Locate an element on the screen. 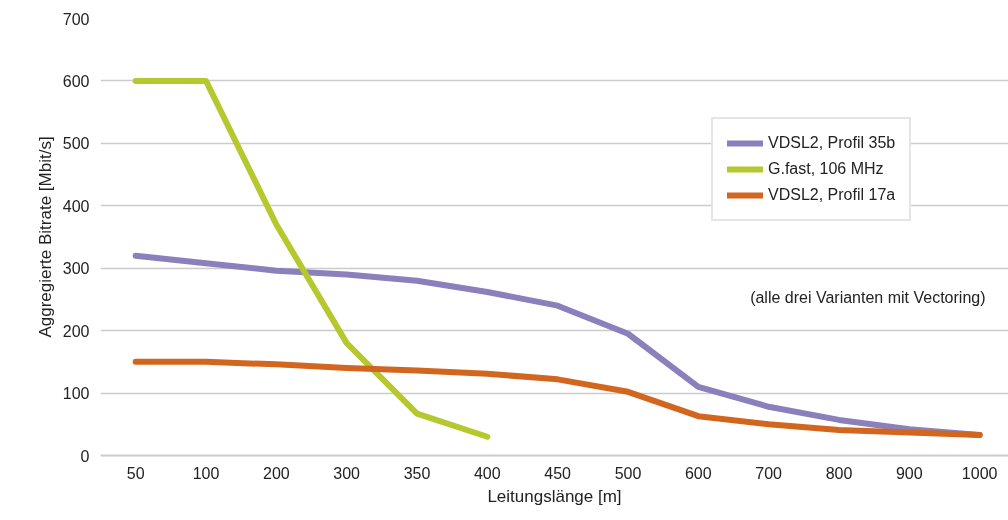 This screenshot has height=520, width=1008. legend-label: VDSL2, Profil 35b is located at coordinates (832, 143).